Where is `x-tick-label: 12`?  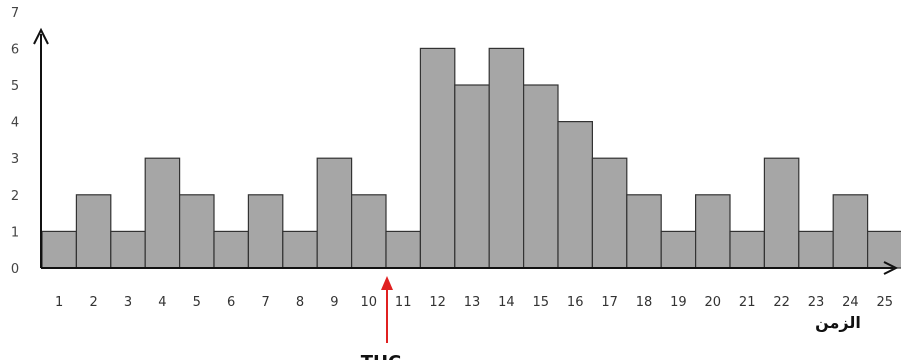 x-tick-label: 12 is located at coordinates (437, 302).